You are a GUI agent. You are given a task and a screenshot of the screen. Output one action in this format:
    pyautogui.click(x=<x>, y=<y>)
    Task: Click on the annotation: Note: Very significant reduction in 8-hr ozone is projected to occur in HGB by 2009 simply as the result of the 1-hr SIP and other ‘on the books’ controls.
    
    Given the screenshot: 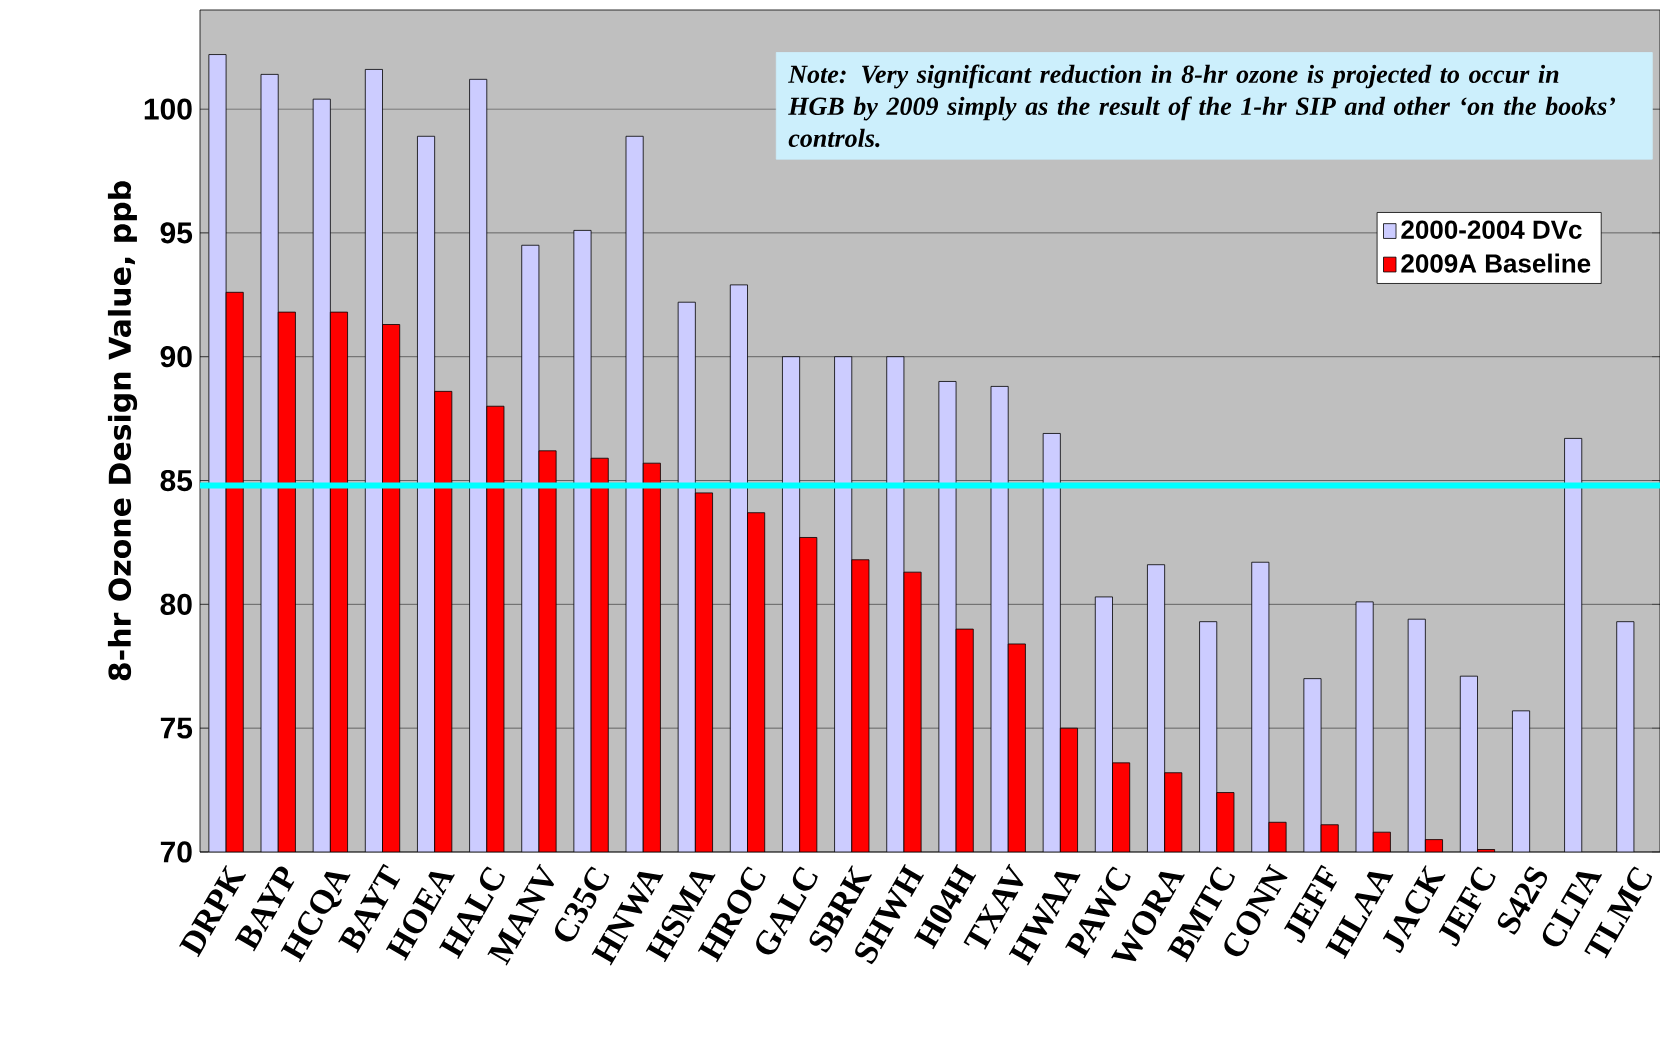 What is the action you would take?
    pyautogui.click(x=1202, y=106)
    